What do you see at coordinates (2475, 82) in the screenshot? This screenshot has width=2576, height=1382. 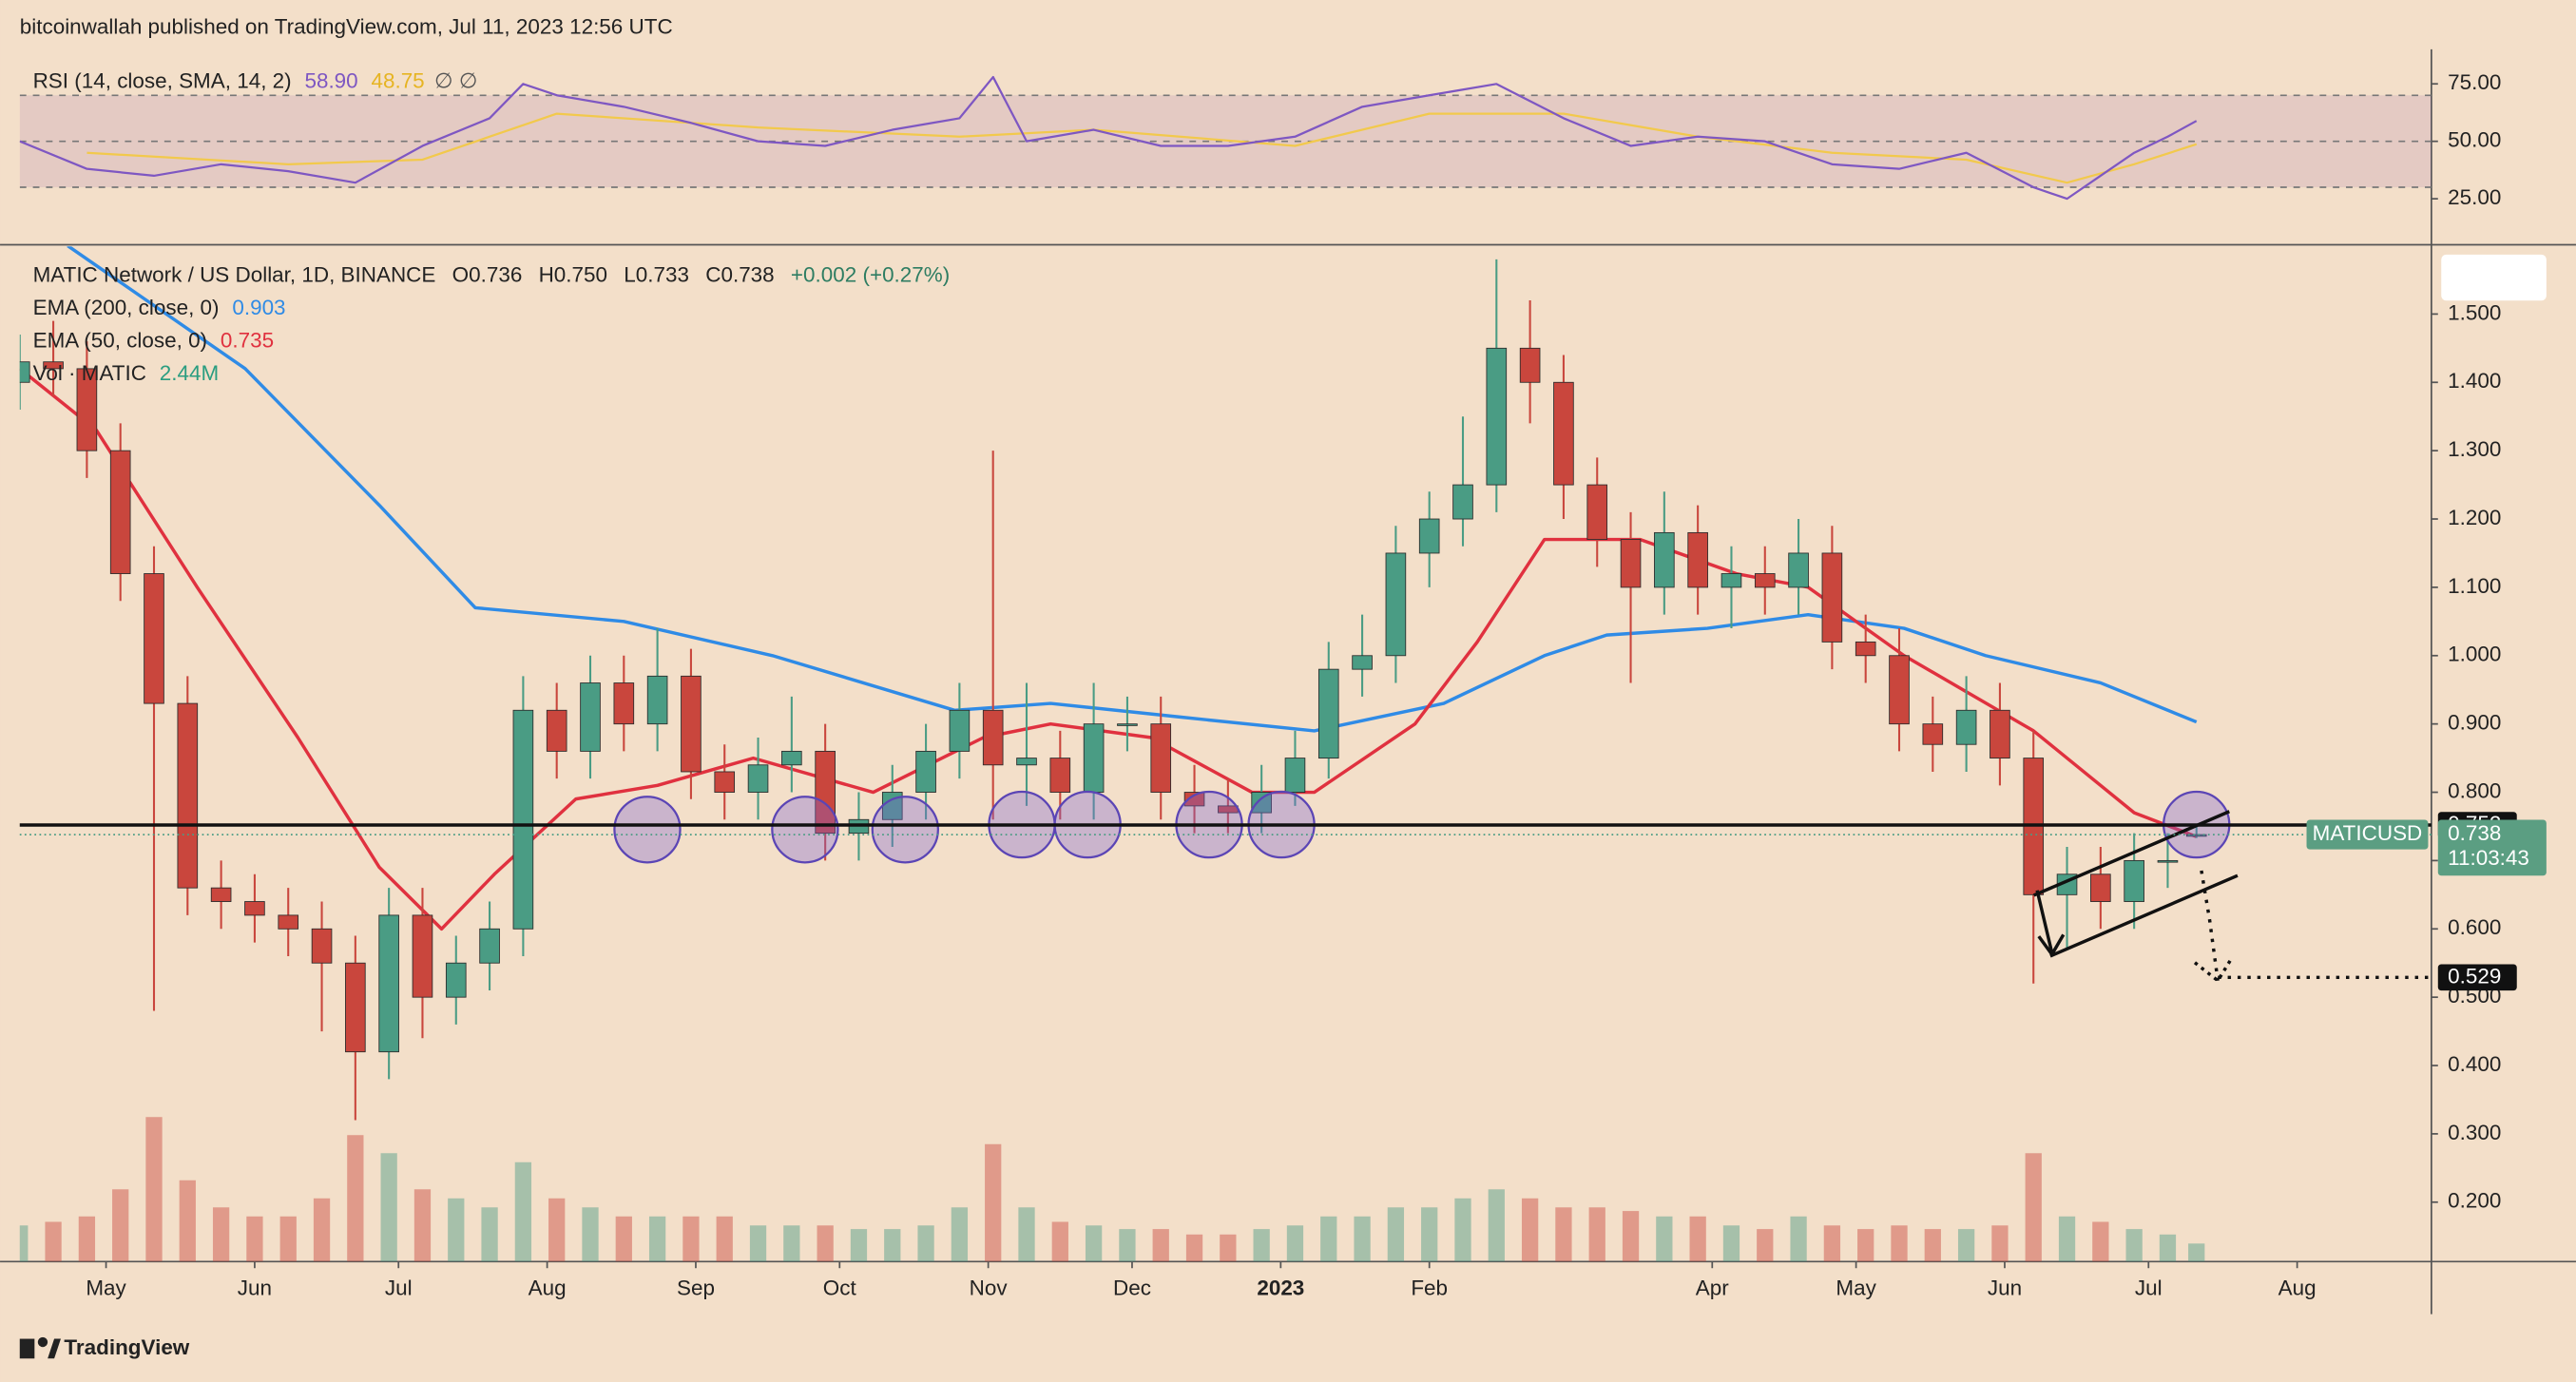 I see `rsi-tick-label: 75.00` at bounding box center [2475, 82].